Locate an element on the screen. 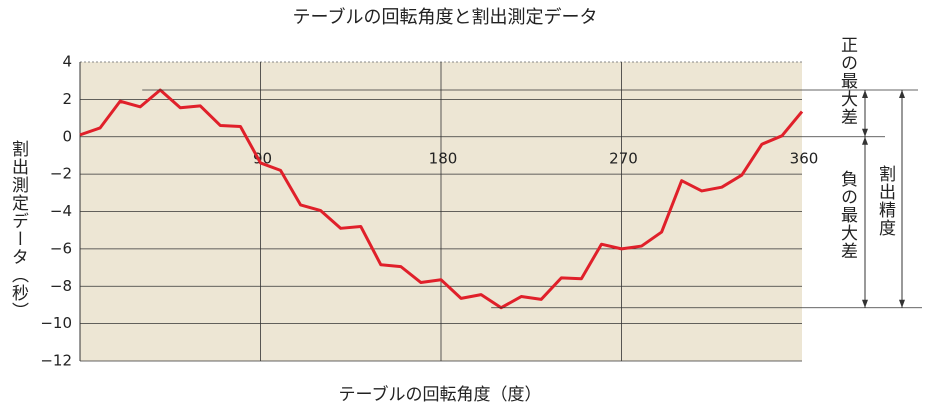 This screenshot has width=930, height=412. y-tick-label: −12 is located at coordinates (56, 361).